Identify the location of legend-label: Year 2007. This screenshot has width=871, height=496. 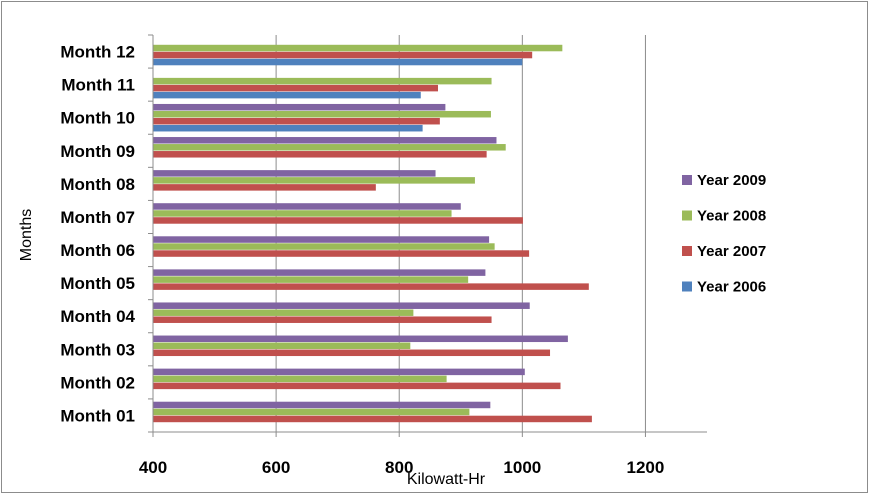
(731, 251).